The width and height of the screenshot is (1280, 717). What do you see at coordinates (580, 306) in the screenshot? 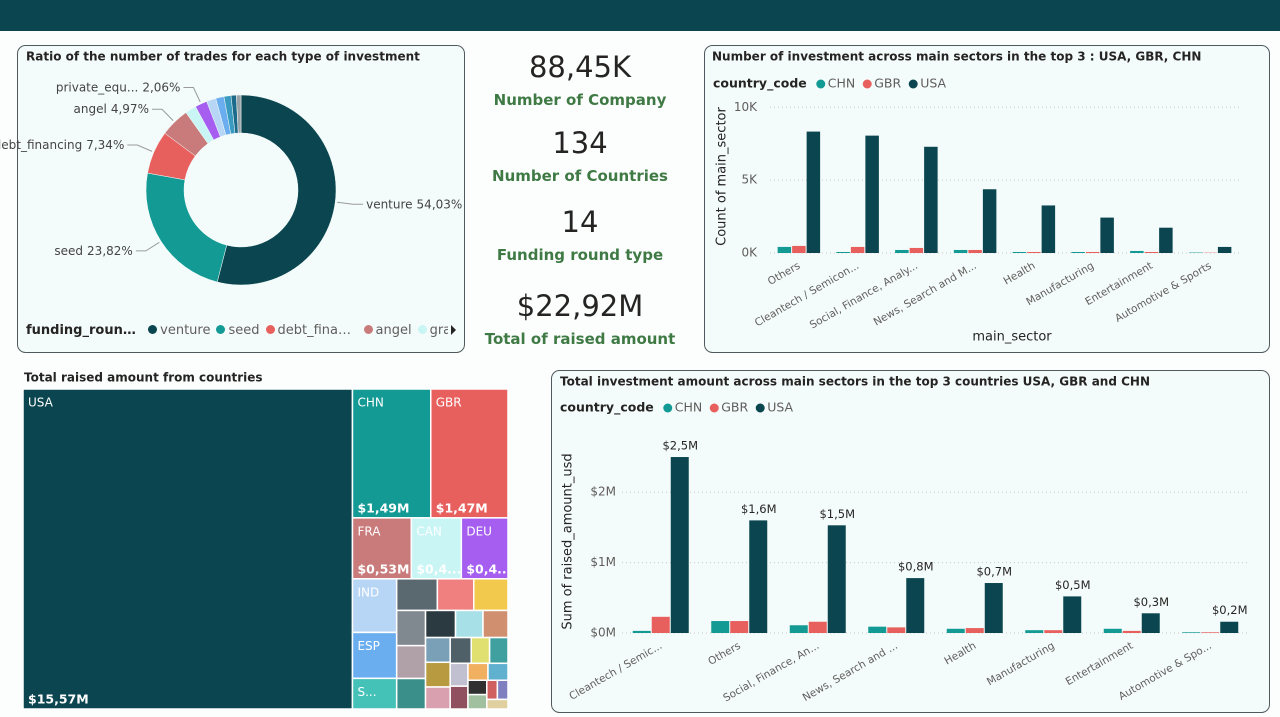
I see `kpi-value: $22,92M` at bounding box center [580, 306].